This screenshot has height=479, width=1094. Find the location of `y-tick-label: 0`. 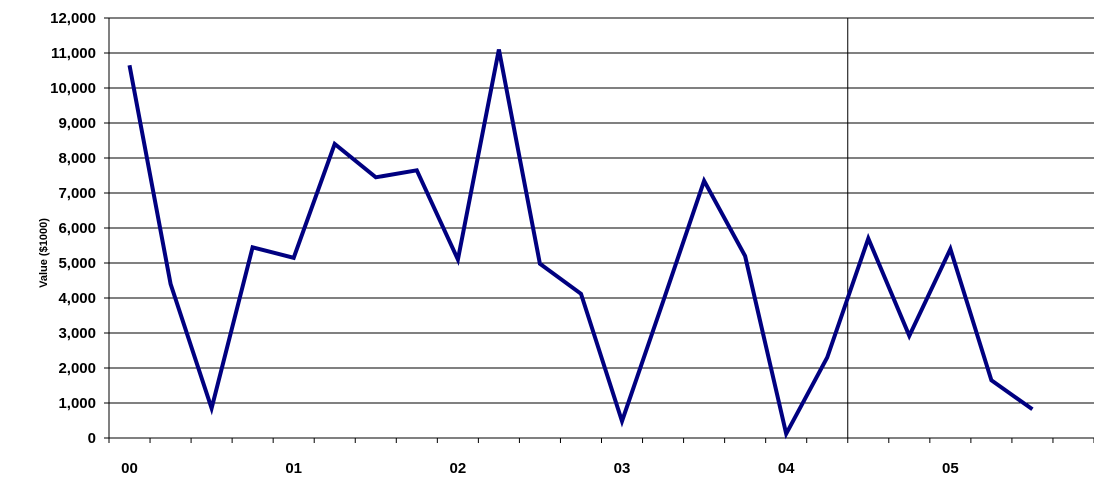

y-tick-label: 0 is located at coordinates (92, 438).